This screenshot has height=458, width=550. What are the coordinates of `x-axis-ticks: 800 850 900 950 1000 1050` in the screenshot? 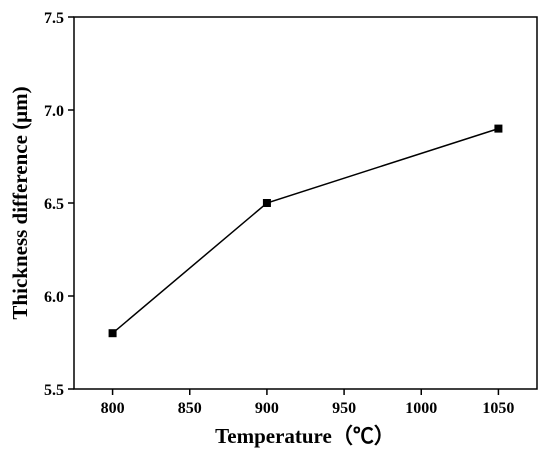 It's located at (307, 403).